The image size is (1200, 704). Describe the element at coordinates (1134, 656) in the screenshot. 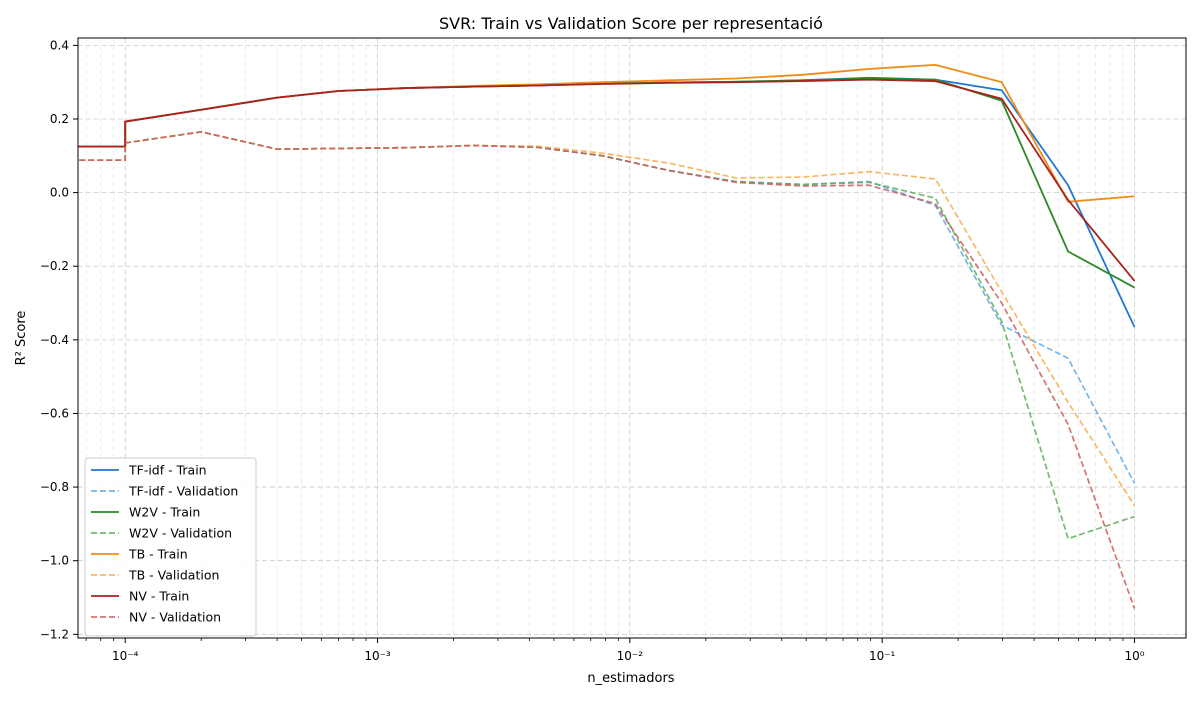

I see `x-tick-label: 10⁰` at that location.